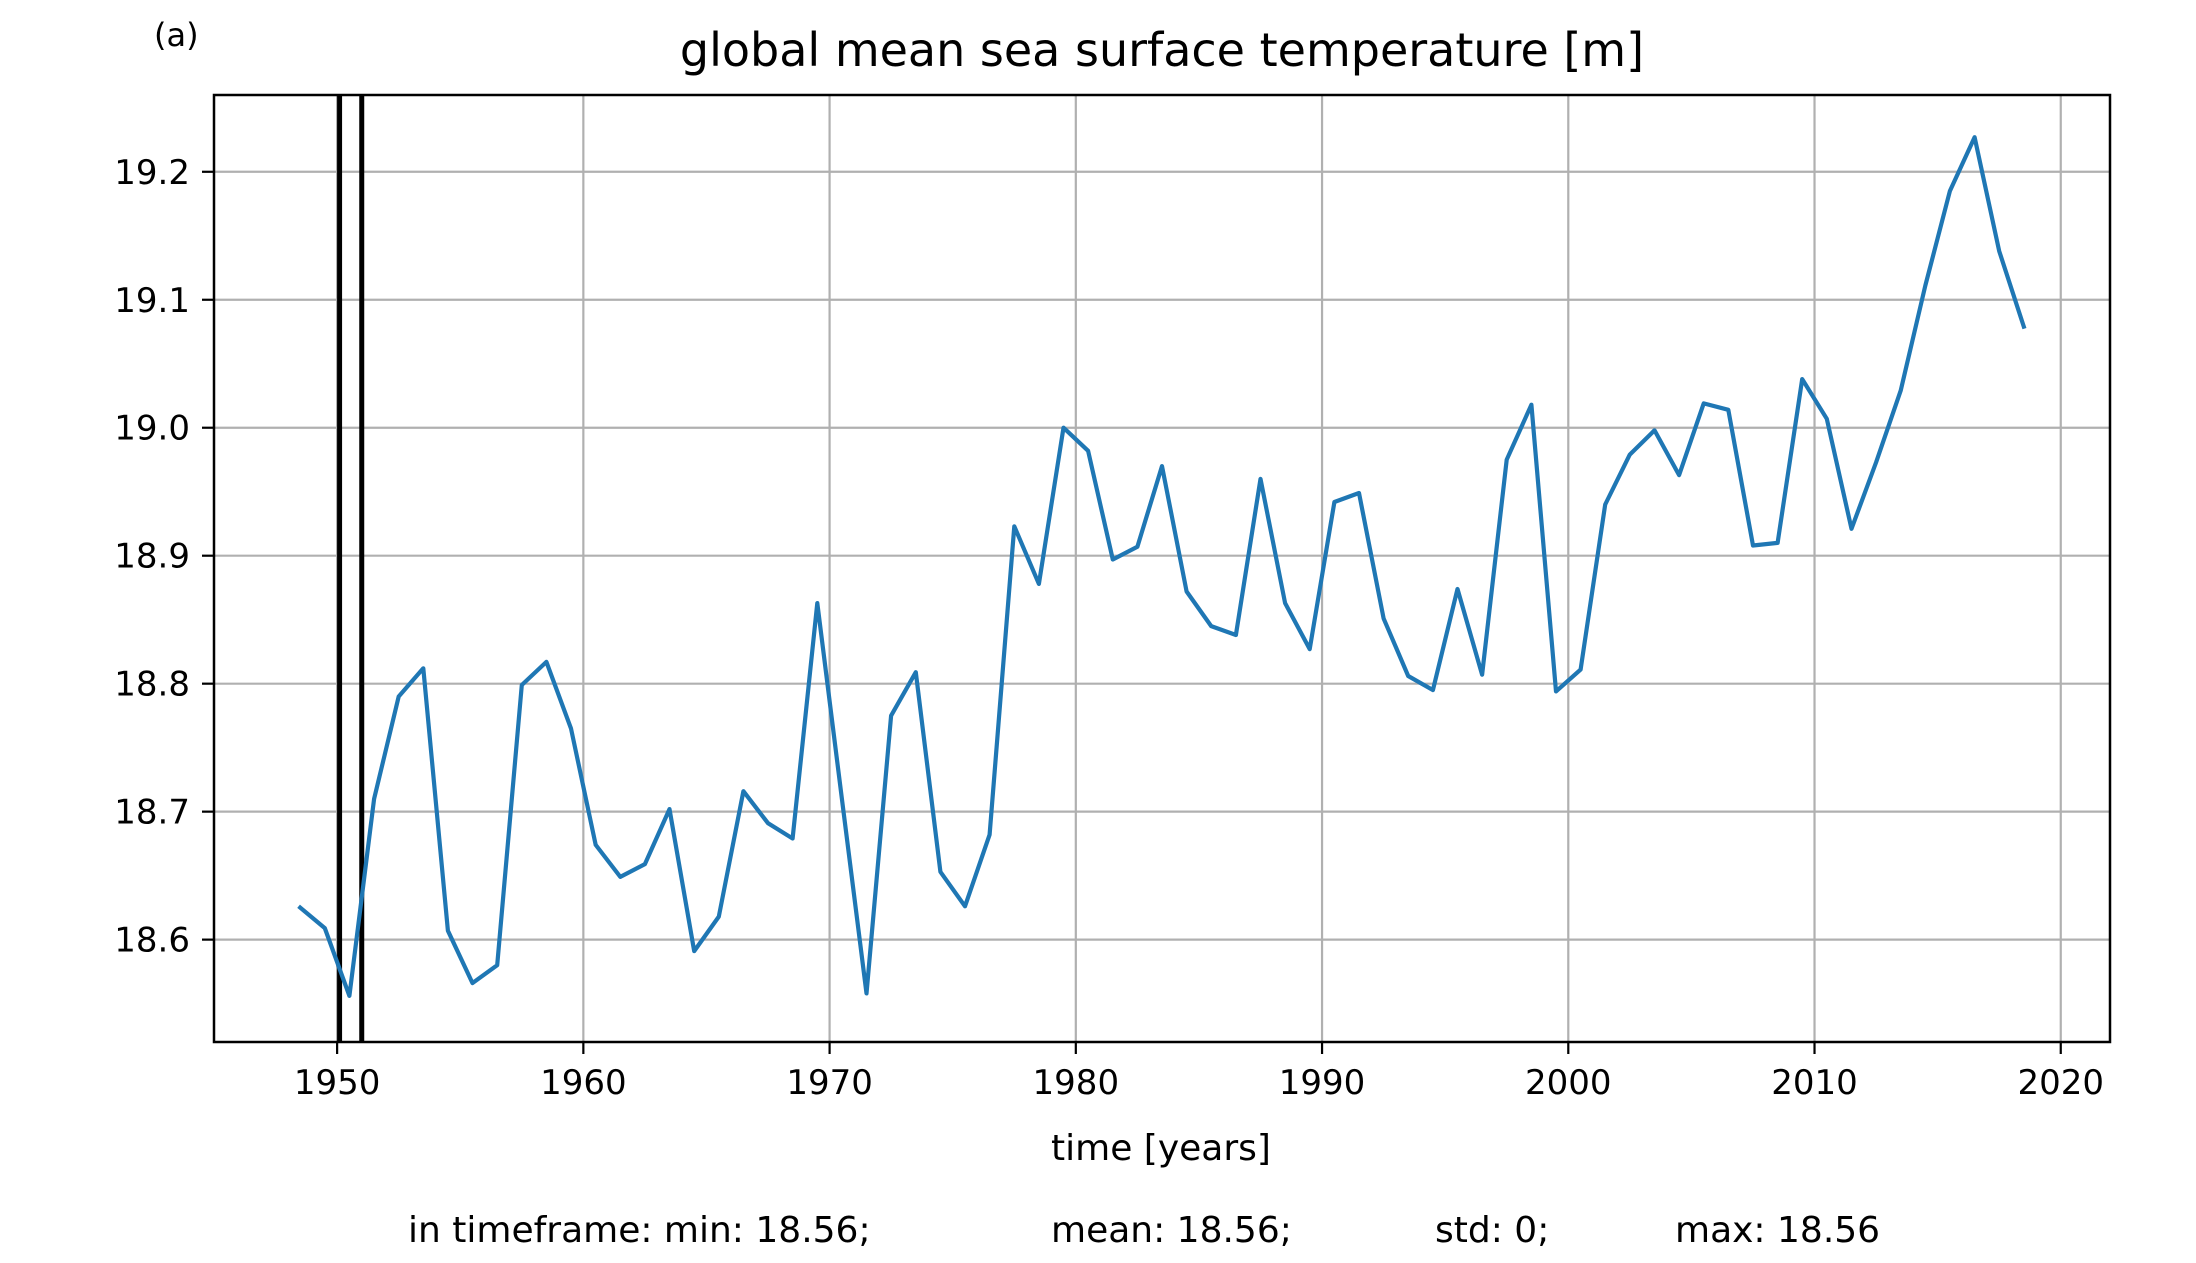 This screenshot has height=1263, width=2196. What do you see at coordinates (1777, 1230) in the screenshot?
I see `stats-max: max: 18.56` at bounding box center [1777, 1230].